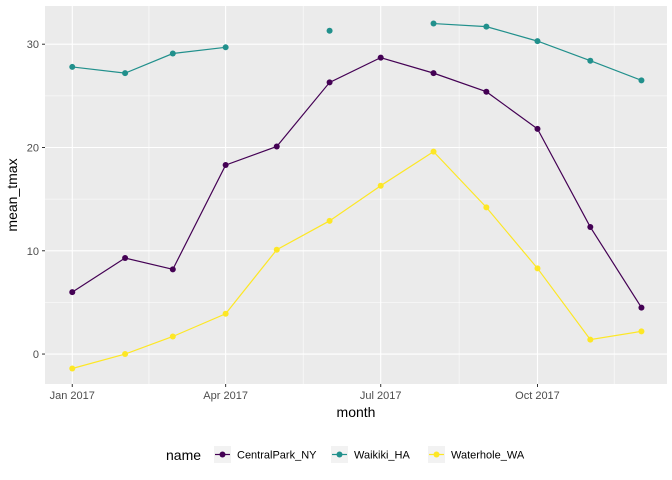  What do you see at coordinates (356, 412) in the screenshot?
I see `x-axis-title: month` at bounding box center [356, 412].